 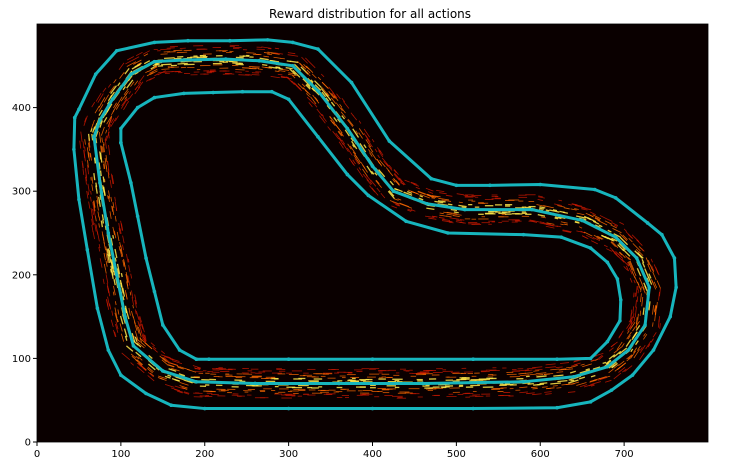 I want to click on y-tick-label: 400, so click(x=21, y=108).